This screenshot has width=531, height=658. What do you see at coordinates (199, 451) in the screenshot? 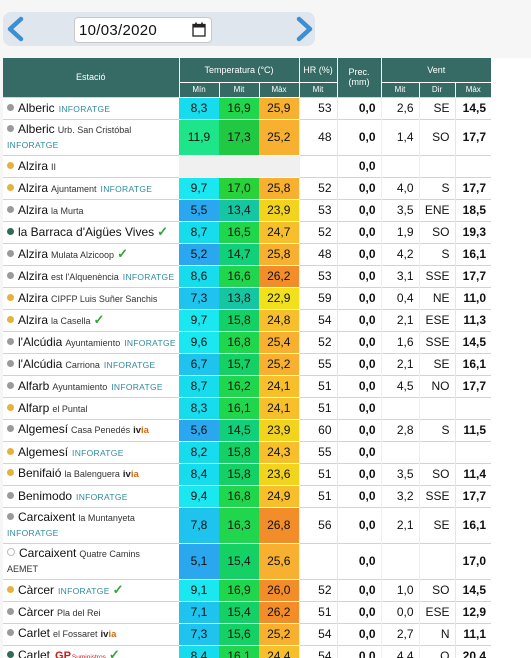
I see `temp-min-cell: 8,2` at bounding box center [199, 451].